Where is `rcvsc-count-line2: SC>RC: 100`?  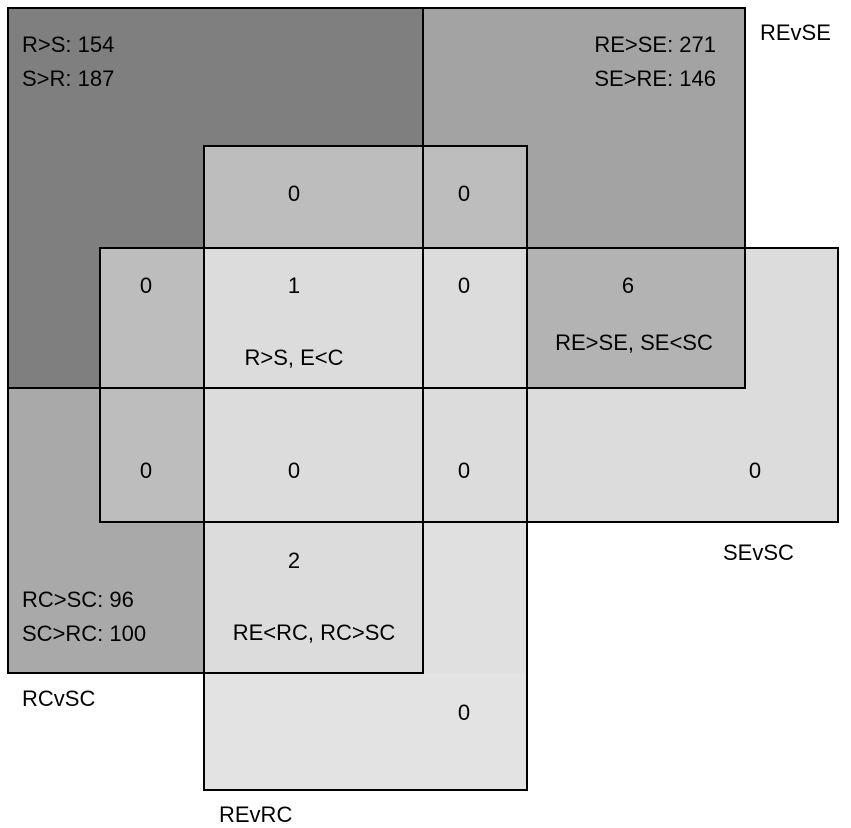 rcvsc-count-line2: SC>RC: 100 is located at coordinates (84, 633).